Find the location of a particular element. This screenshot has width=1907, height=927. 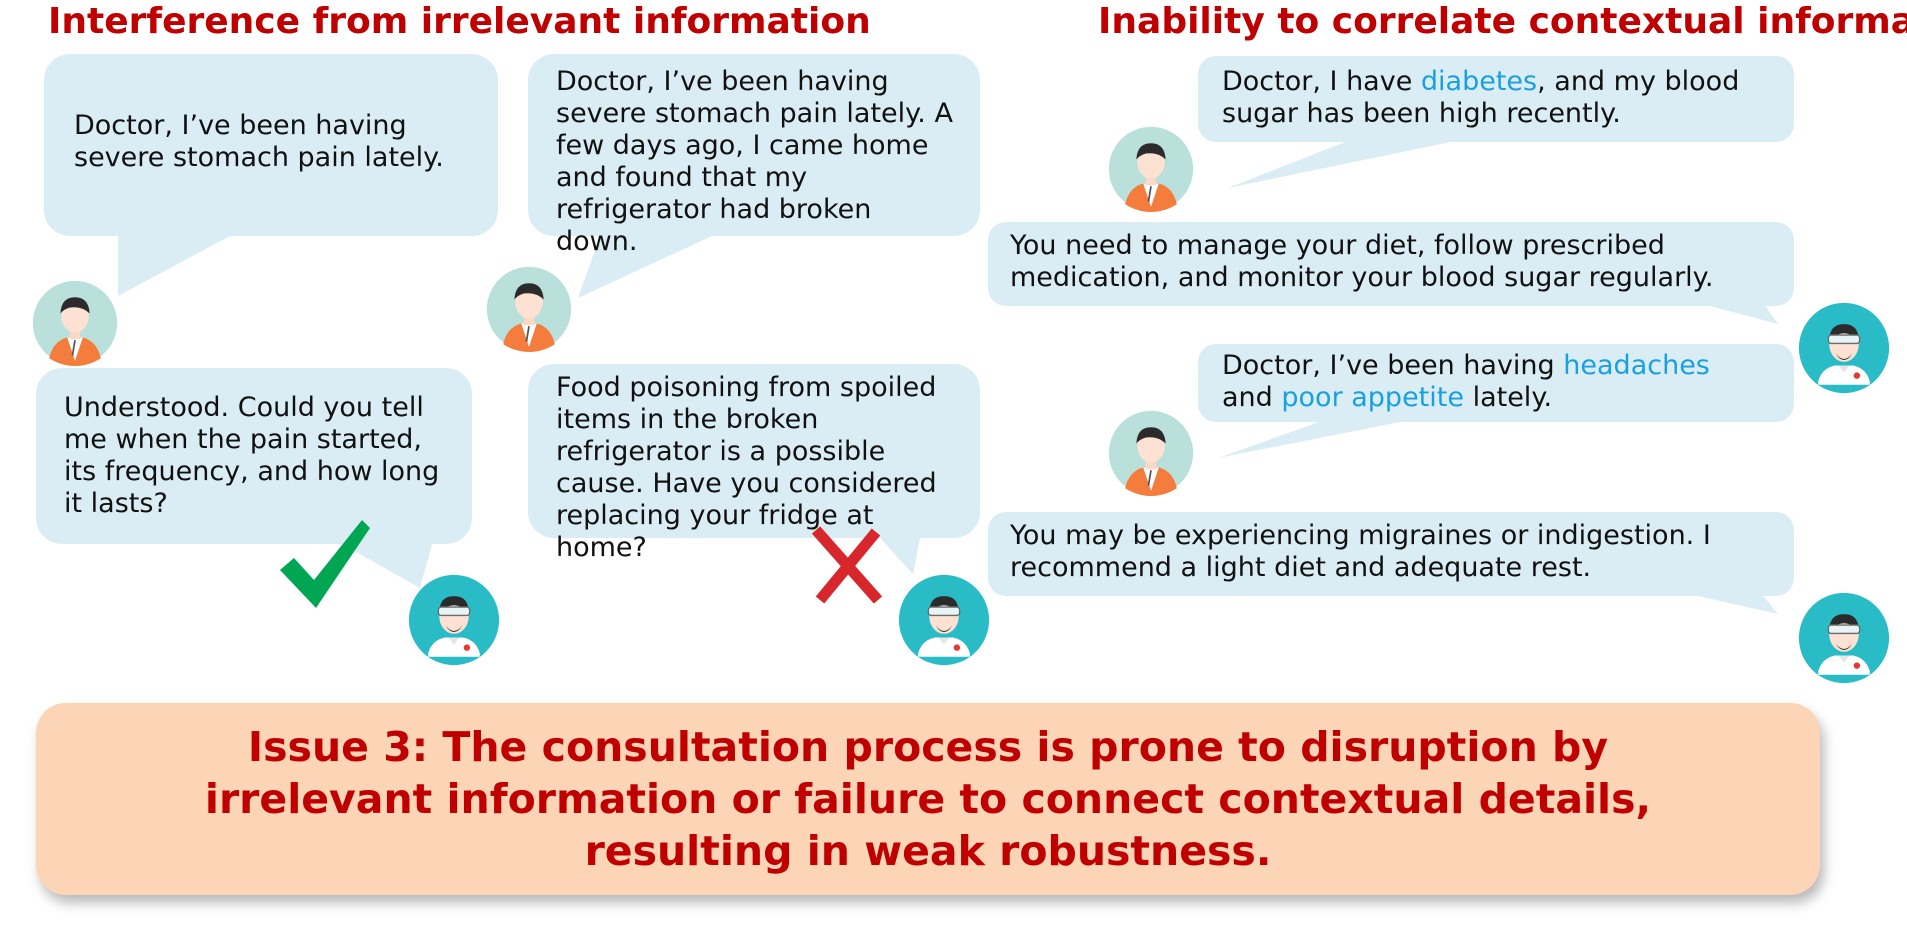

cross-mark-icon is located at coordinates (847, 565).